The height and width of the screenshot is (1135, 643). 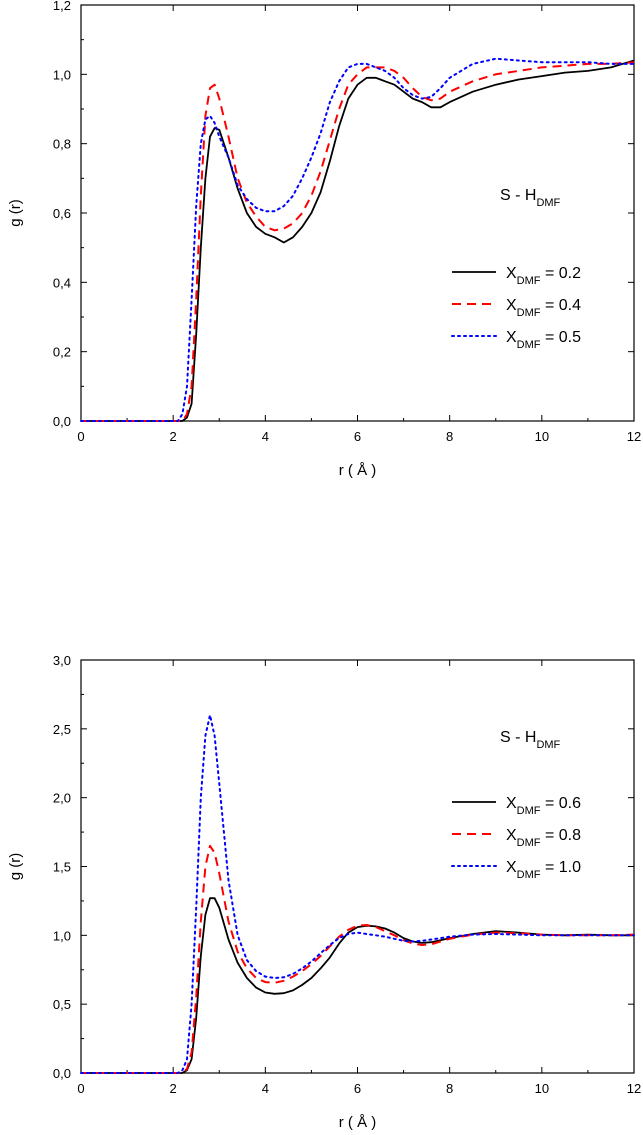 What do you see at coordinates (62, 729) in the screenshot?
I see `y-tick-label: 2,5` at bounding box center [62, 729].